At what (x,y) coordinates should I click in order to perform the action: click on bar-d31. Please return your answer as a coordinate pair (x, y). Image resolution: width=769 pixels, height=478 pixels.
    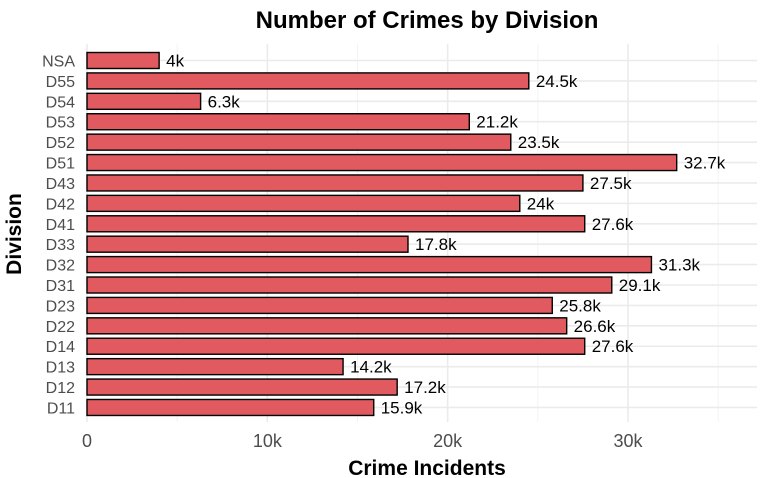
    Looking at the image, I should click on (349, 285).